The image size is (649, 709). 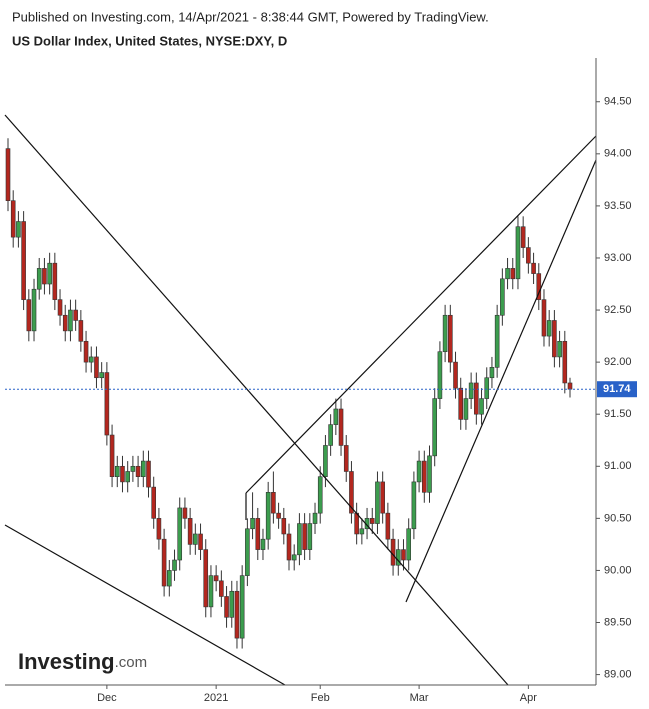 I want to click on x-tick-label: 2021, so click(x=216, y=698).